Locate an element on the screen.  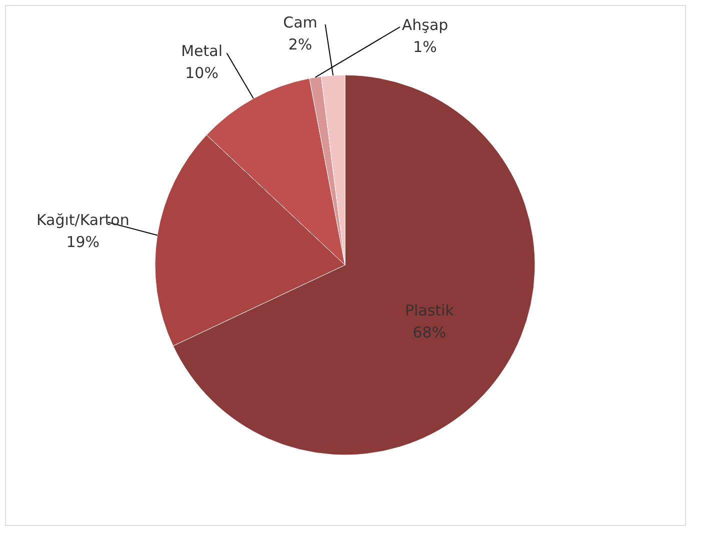
data-label: 19% is located at coordinates (83, 242).